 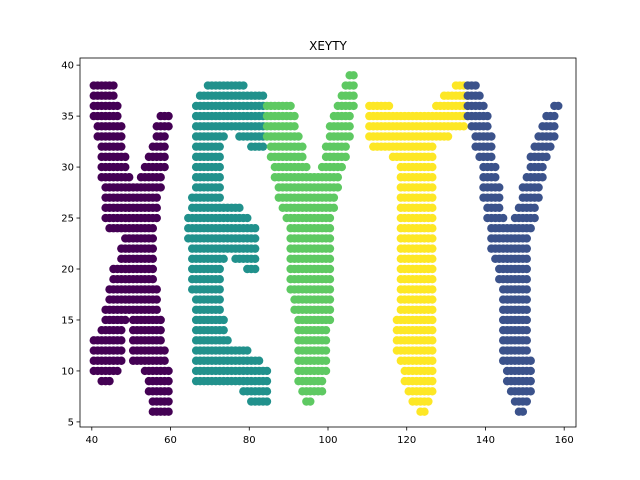 What do you see at coordinates (67, 219) in the screenshot?
I see `y-tick-label: 25` at bounding box center [67, 219].